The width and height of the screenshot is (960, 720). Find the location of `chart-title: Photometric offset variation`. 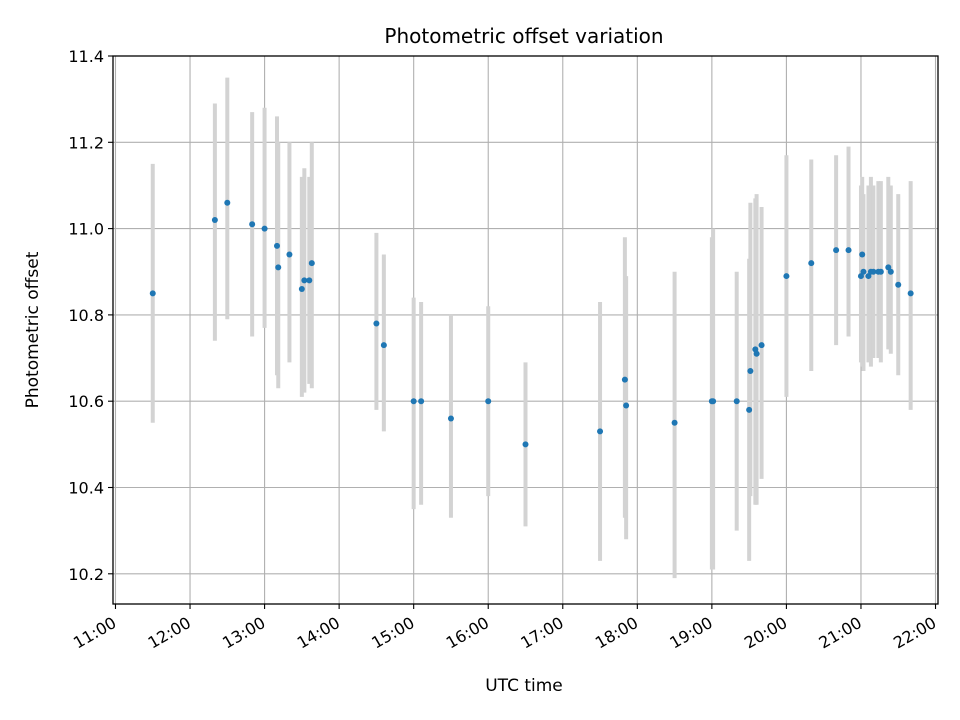

chart-title: Photometric offset variation is located at coordinates (523, 36).